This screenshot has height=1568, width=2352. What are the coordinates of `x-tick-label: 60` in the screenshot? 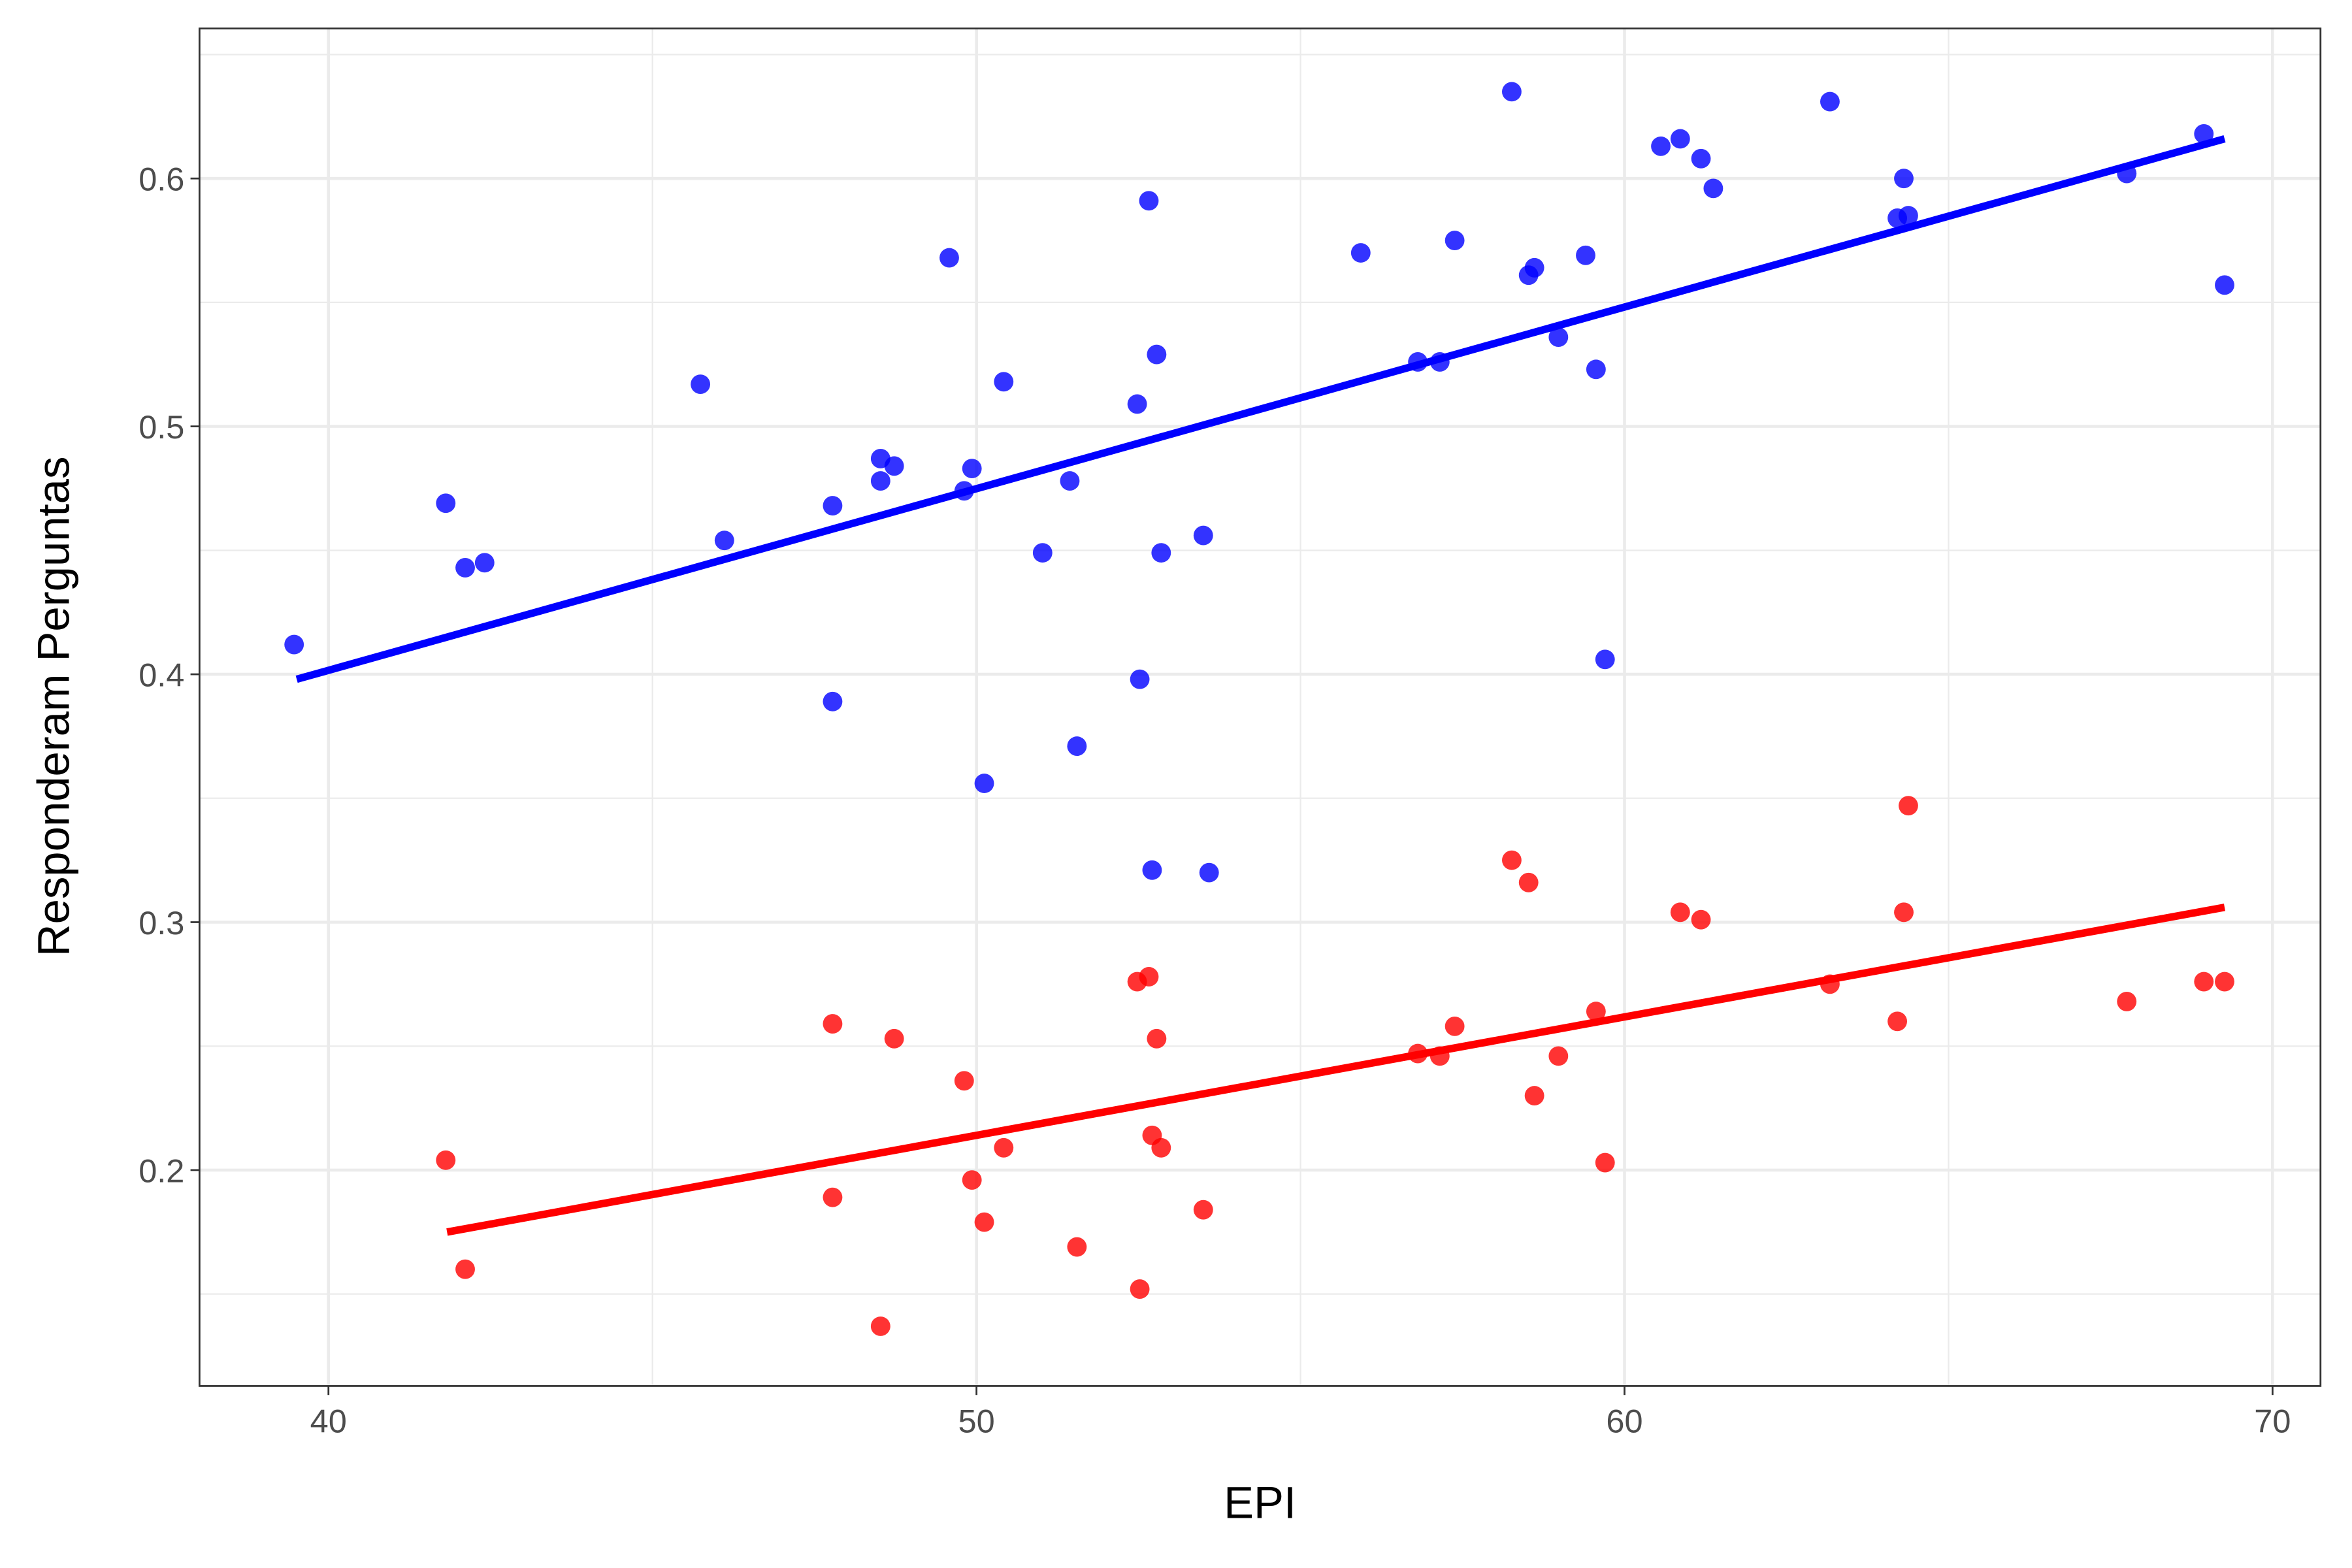 It's located at (1624, 1421).